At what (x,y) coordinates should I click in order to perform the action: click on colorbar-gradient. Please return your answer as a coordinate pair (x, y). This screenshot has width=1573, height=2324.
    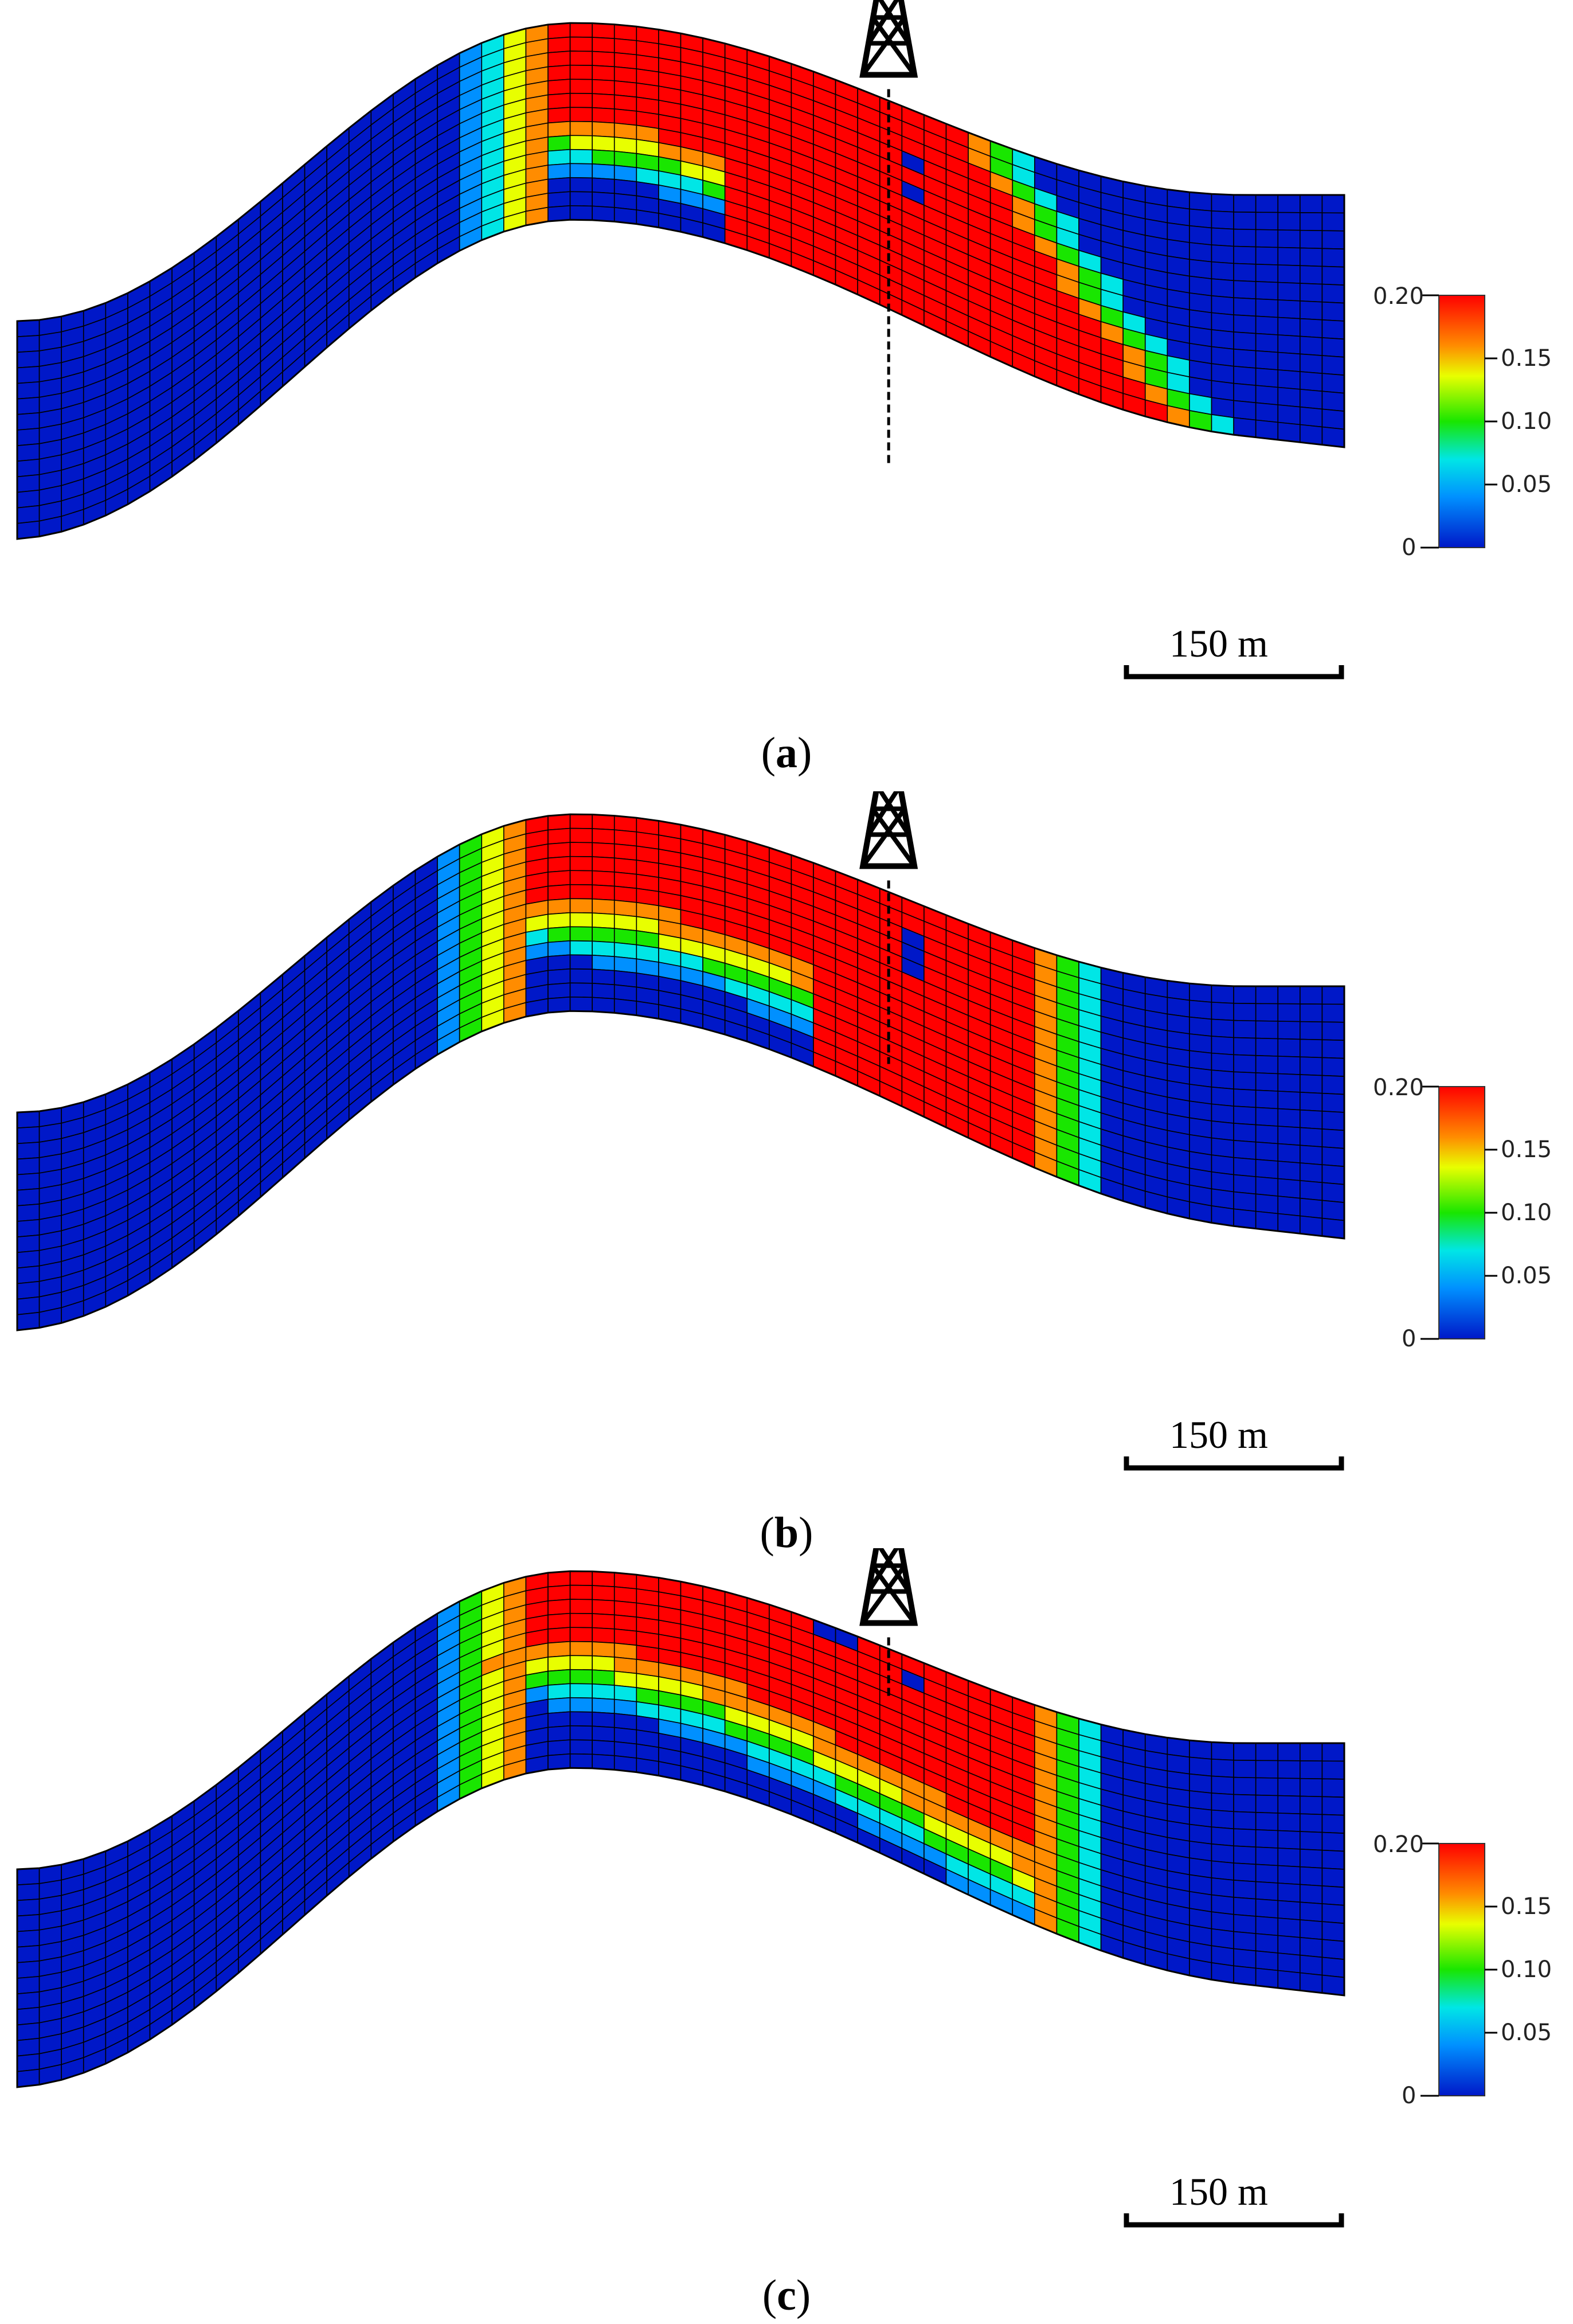
    Looking at the image, I should click on (1461, 421).